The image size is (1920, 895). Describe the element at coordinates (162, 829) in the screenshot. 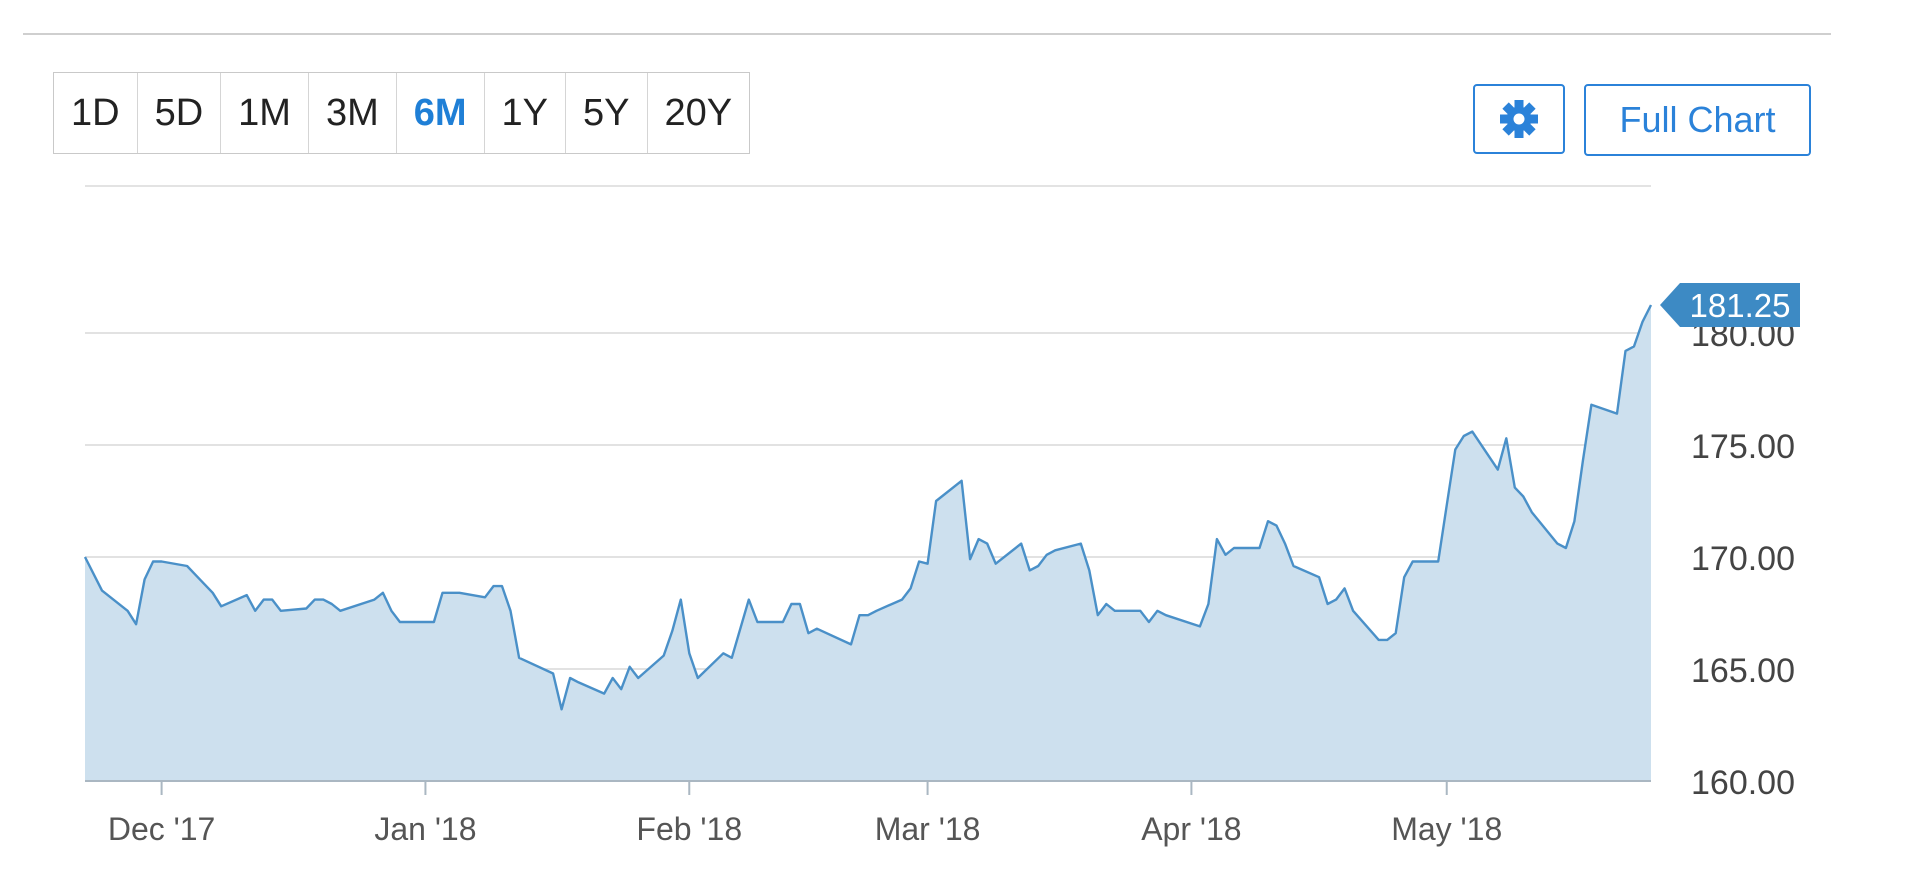

I see `x-tick-label: Dec '17` at that location.